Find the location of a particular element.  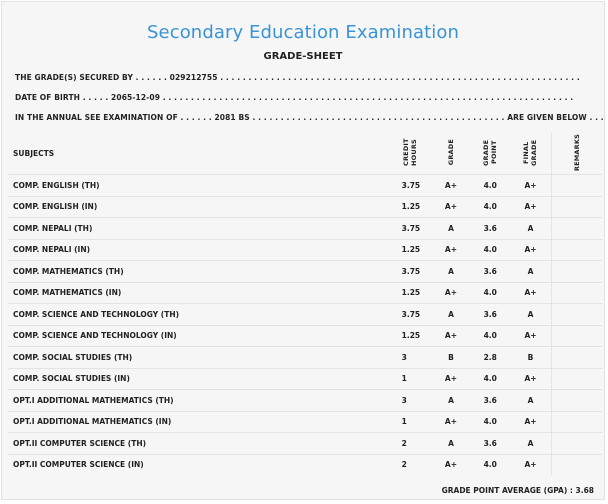

subject-cell: COMP. SOCIAL STUDIES (IN) is located at coordinates (205, 378).